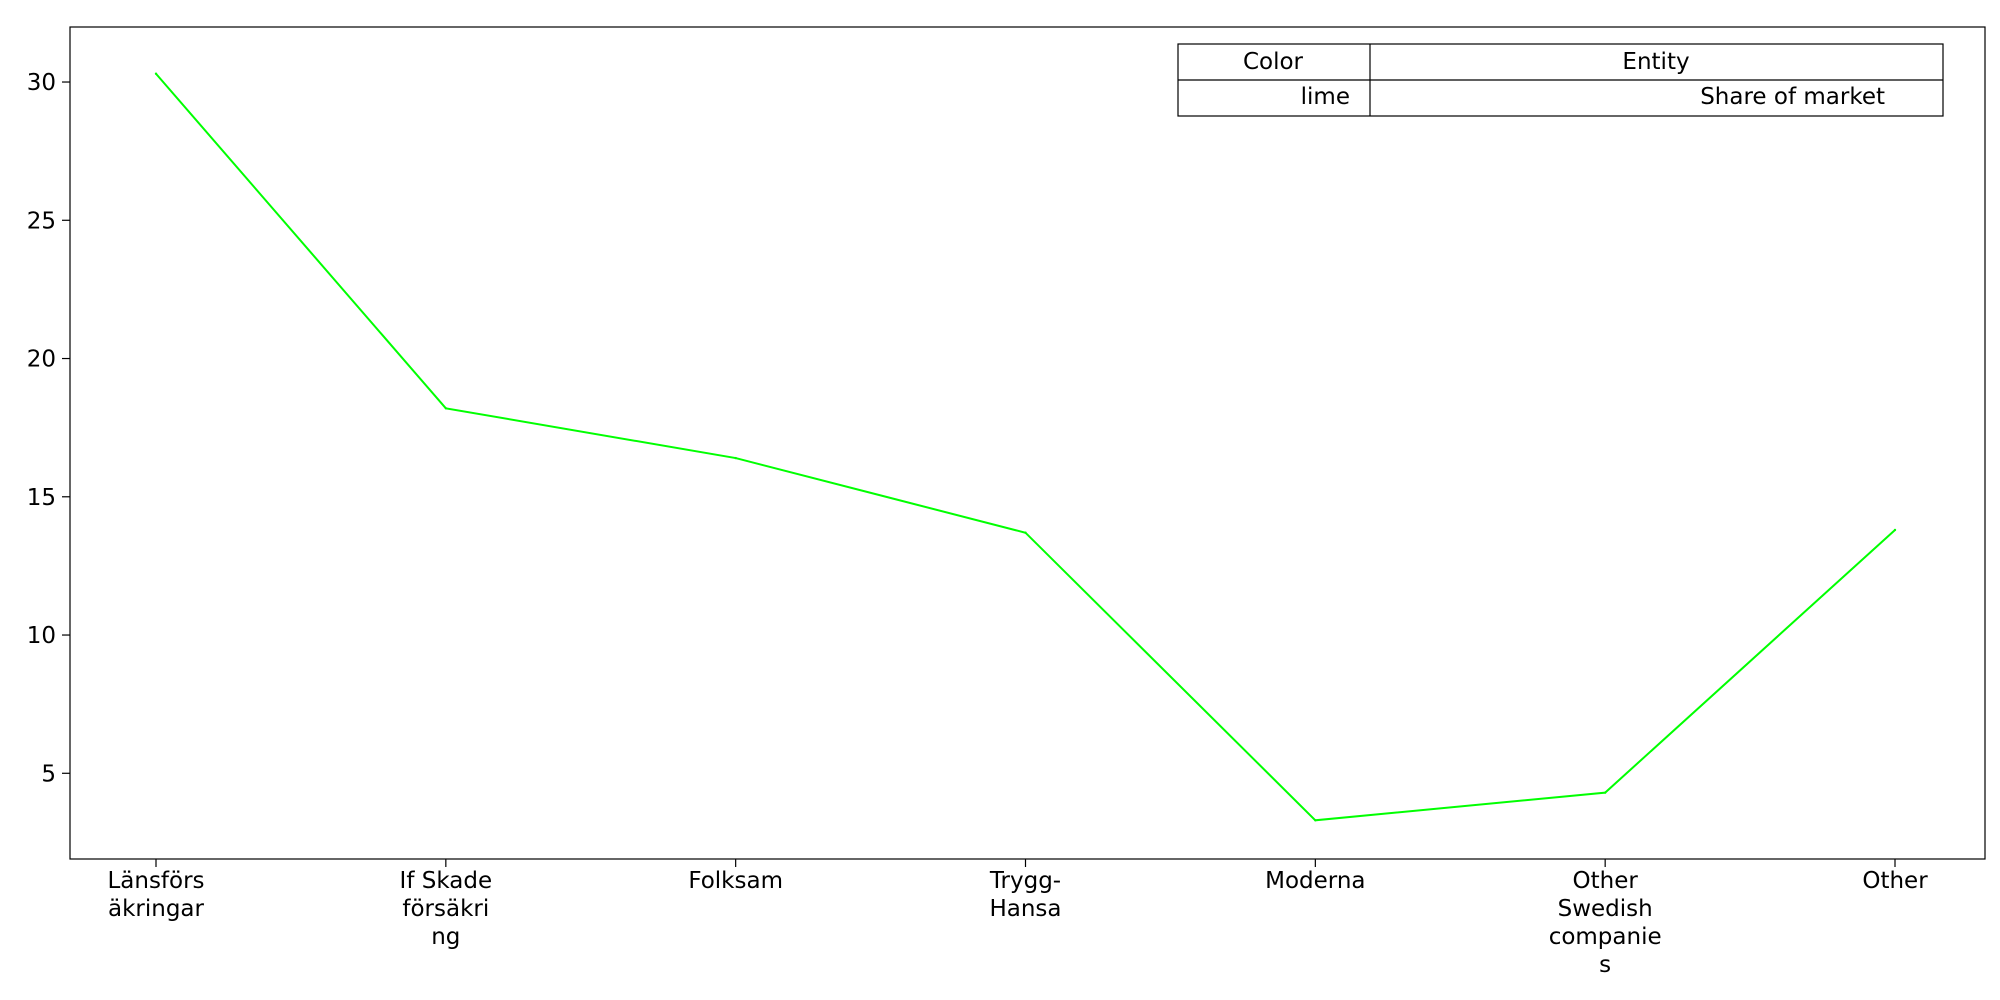 The image size is (2000, 1000). I want to click on y-tick-label: 10, so click(41, 636).